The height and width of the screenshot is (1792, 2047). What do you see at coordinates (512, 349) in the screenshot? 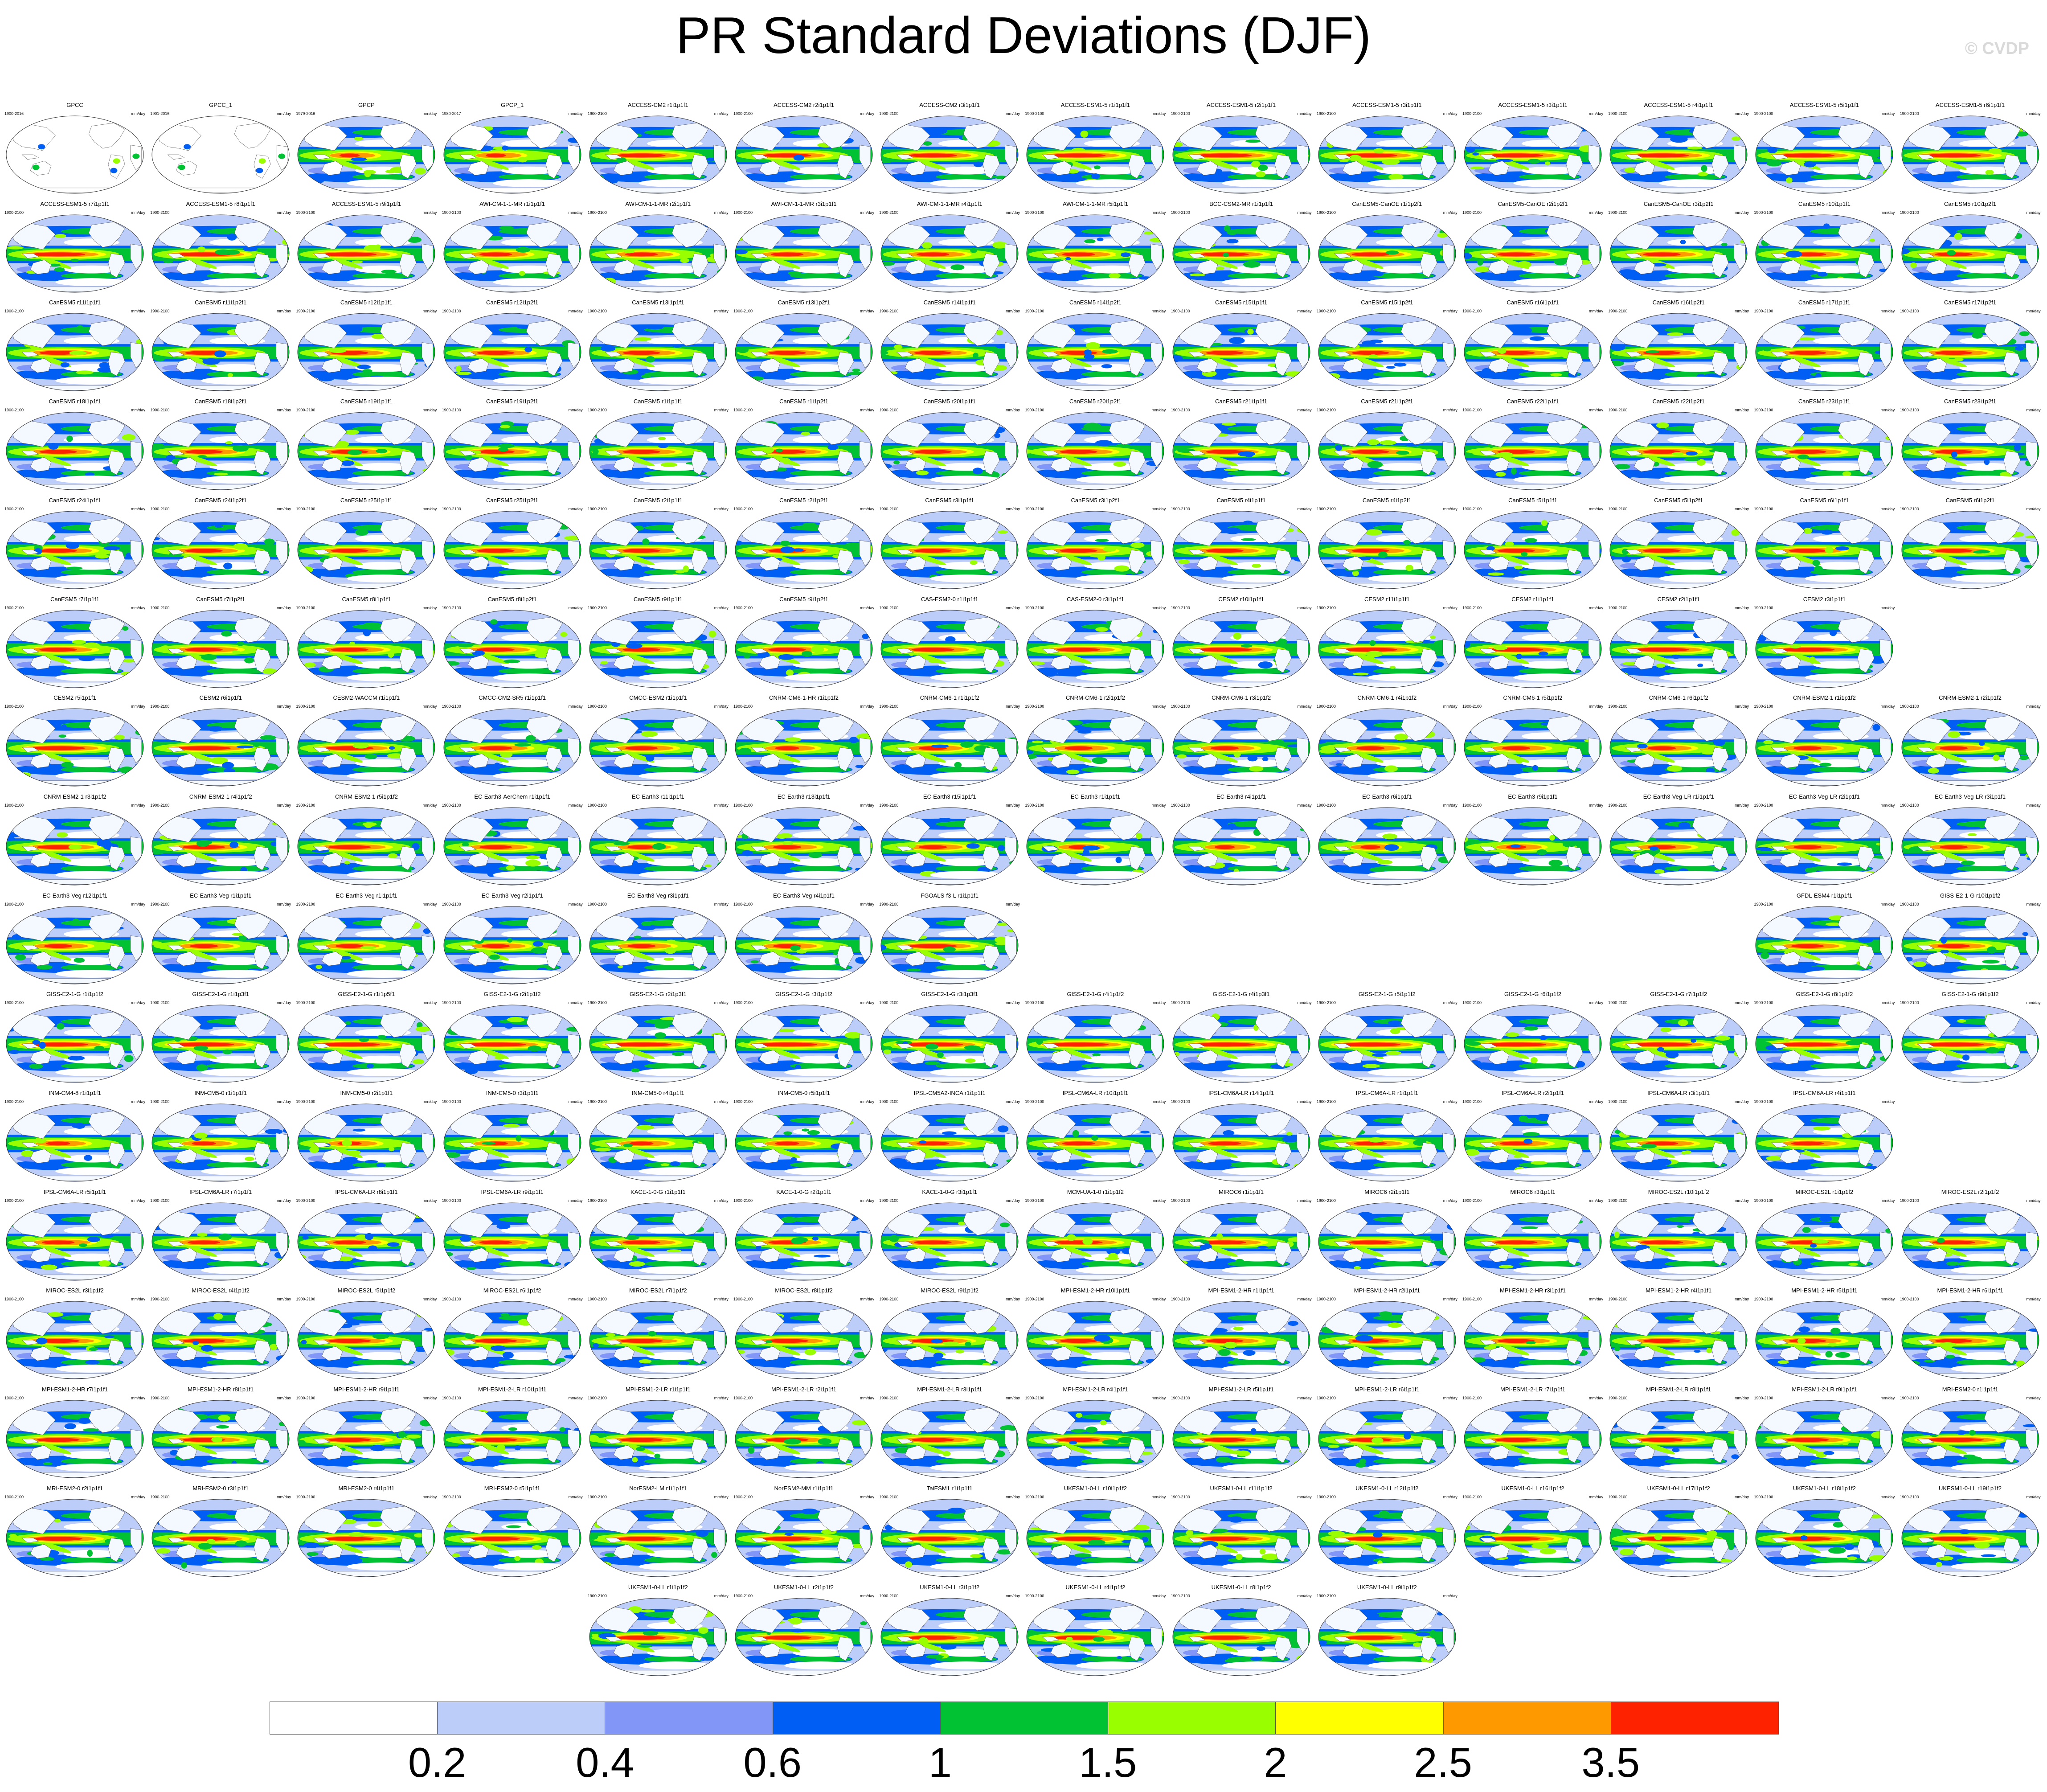
I see `map-panel: CanESM5 r12i1p2f1 1900-2100 mm/day` at bounding box center [512, 349].